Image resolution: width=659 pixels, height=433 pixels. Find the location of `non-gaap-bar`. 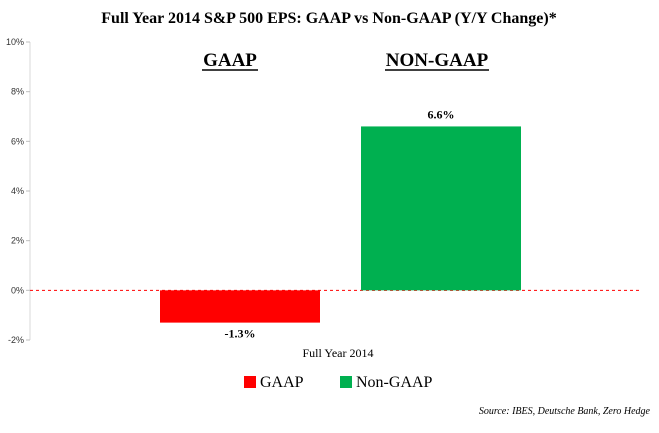

non-gaap-bar is located at coordinates (441, 208).